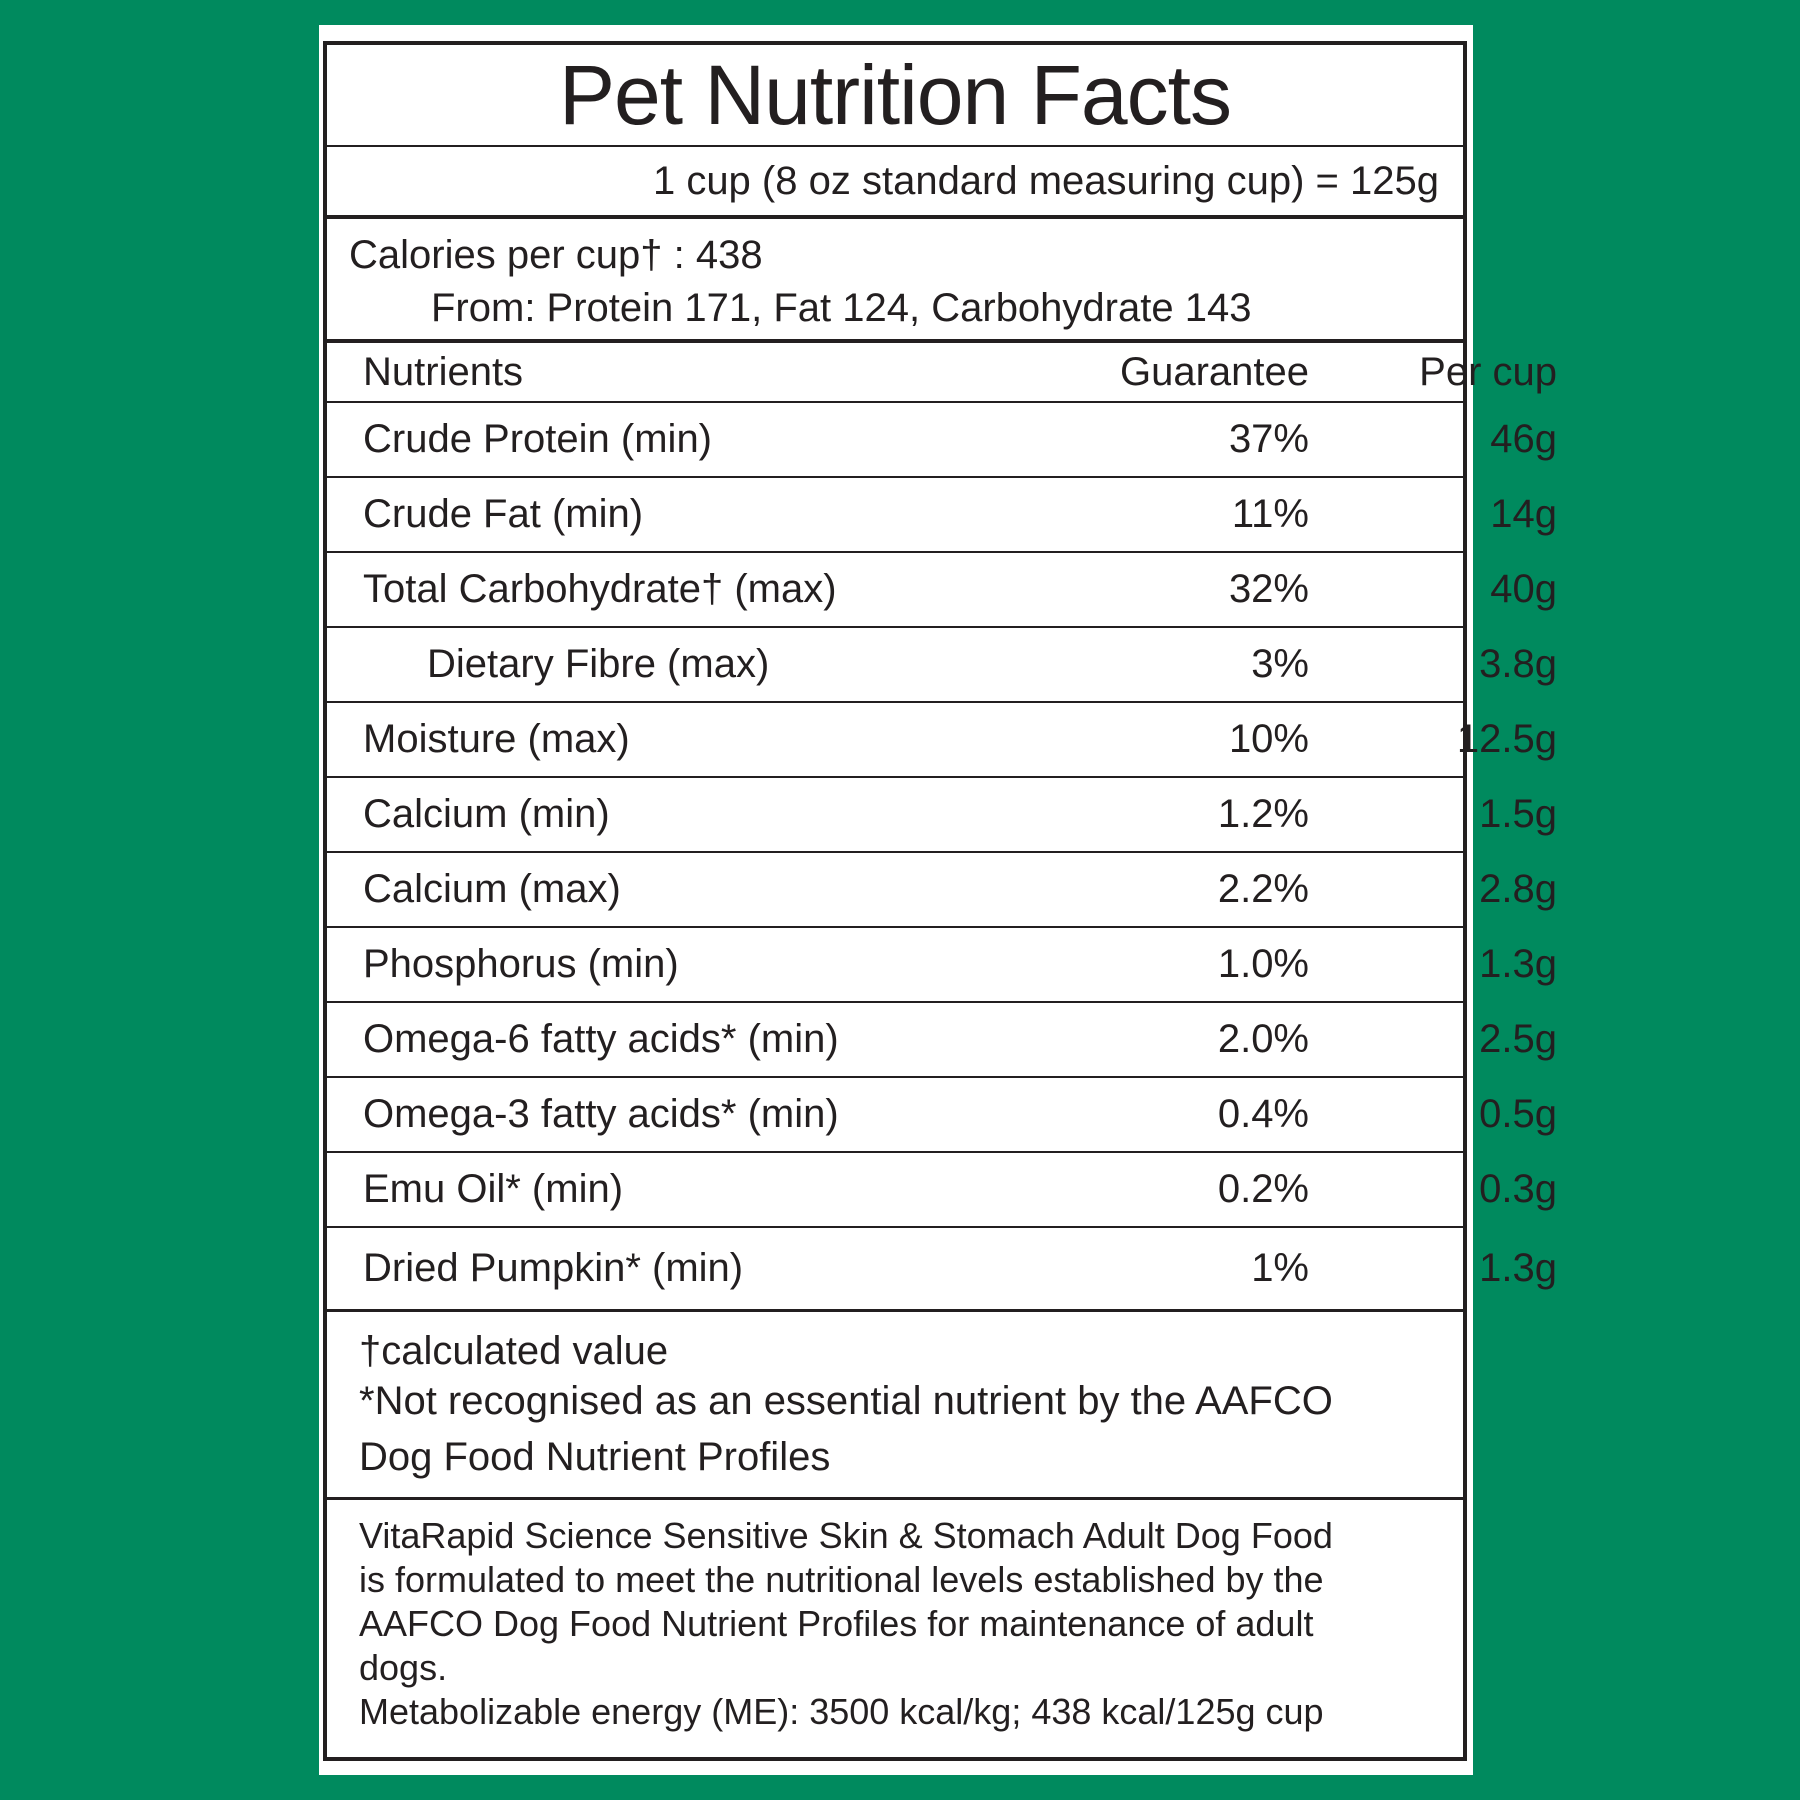 Image resolution: width=1800 pixels, height=1800 pixels. Describe the element at coordinates (942, 890) in the screenshot. I see `table-row: Calcium (max) 2.2% 2.8g` at that location.